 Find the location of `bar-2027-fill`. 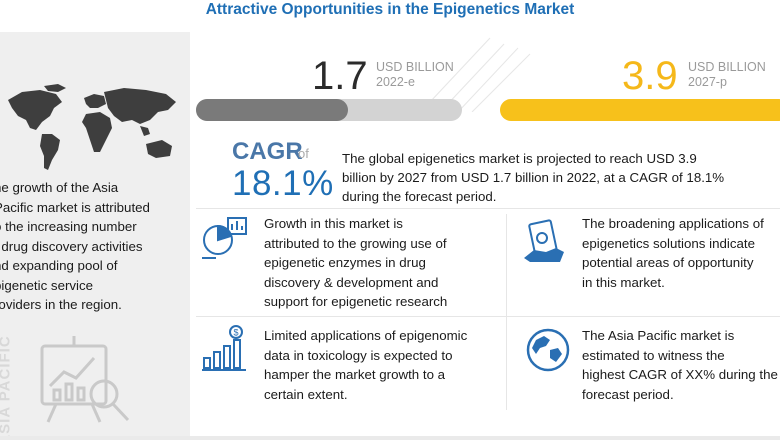

bar-2027-fill is located at coordinates (640, 110).